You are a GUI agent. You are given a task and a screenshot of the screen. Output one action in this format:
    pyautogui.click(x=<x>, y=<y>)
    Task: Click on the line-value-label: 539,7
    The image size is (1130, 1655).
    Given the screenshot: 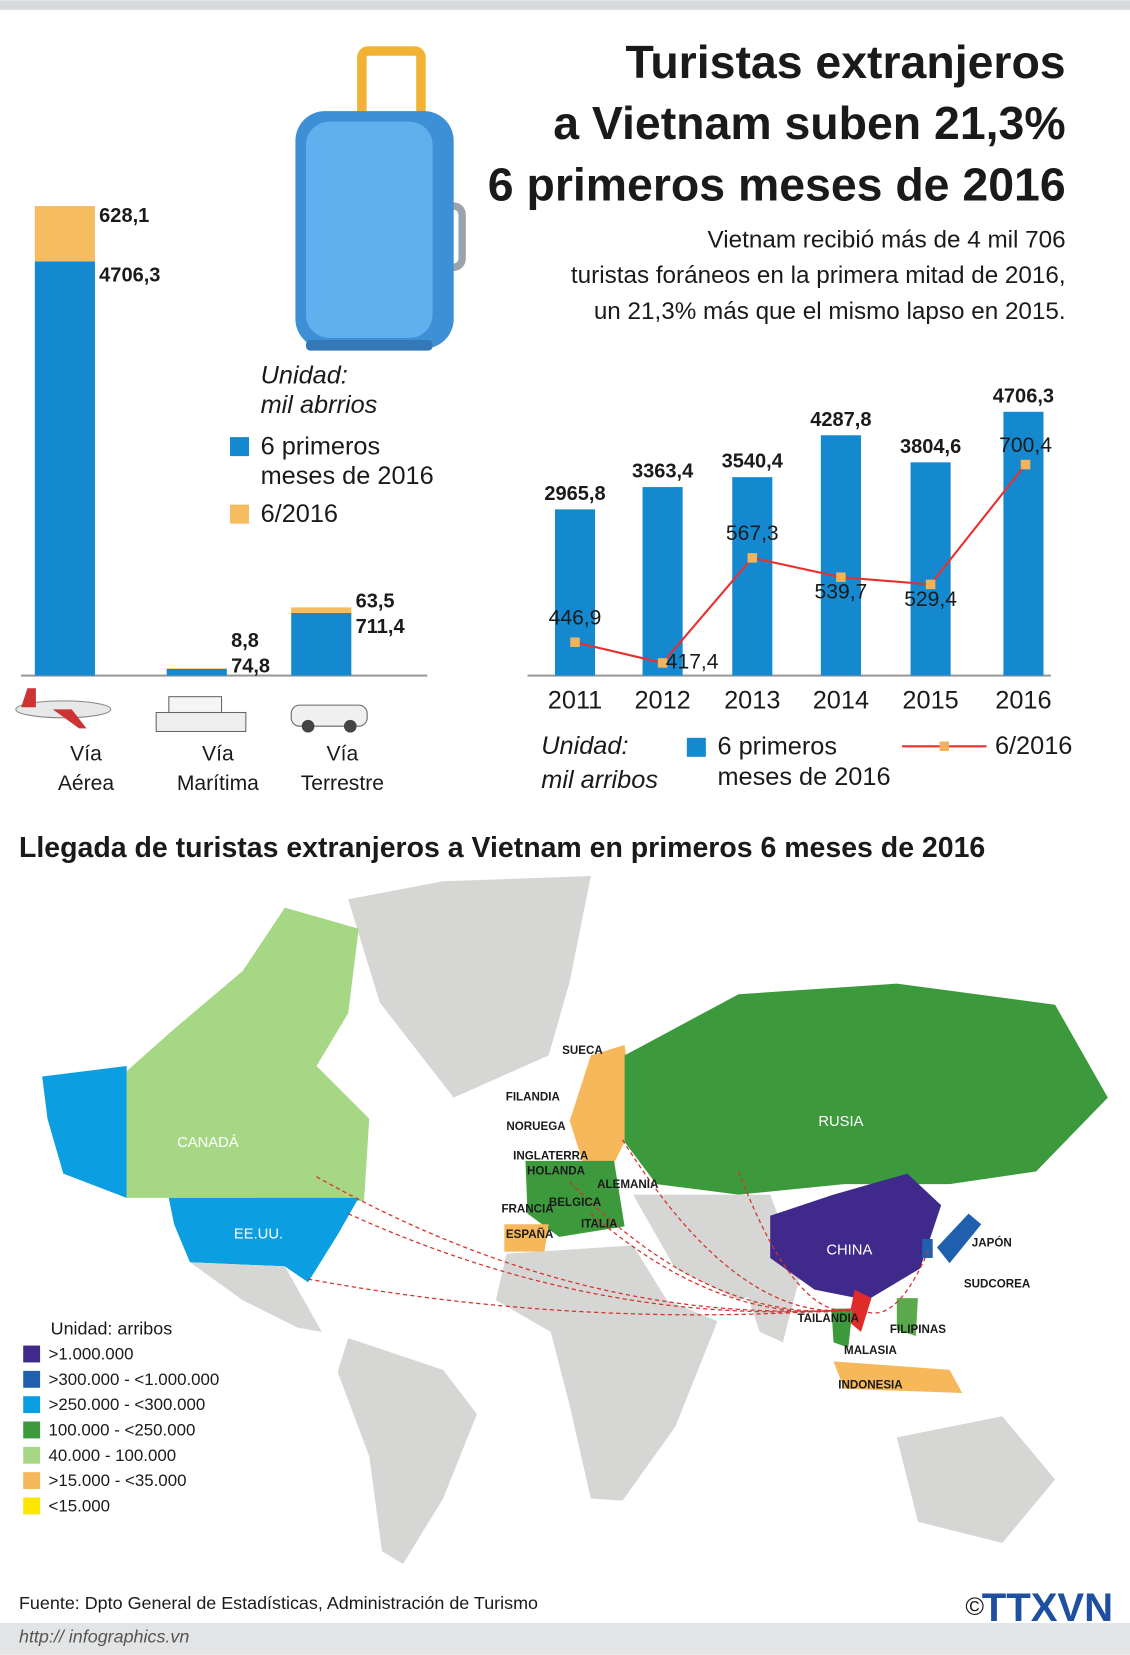 What is the action you would take?
    pyautogui.click(x=841, y=592)
    